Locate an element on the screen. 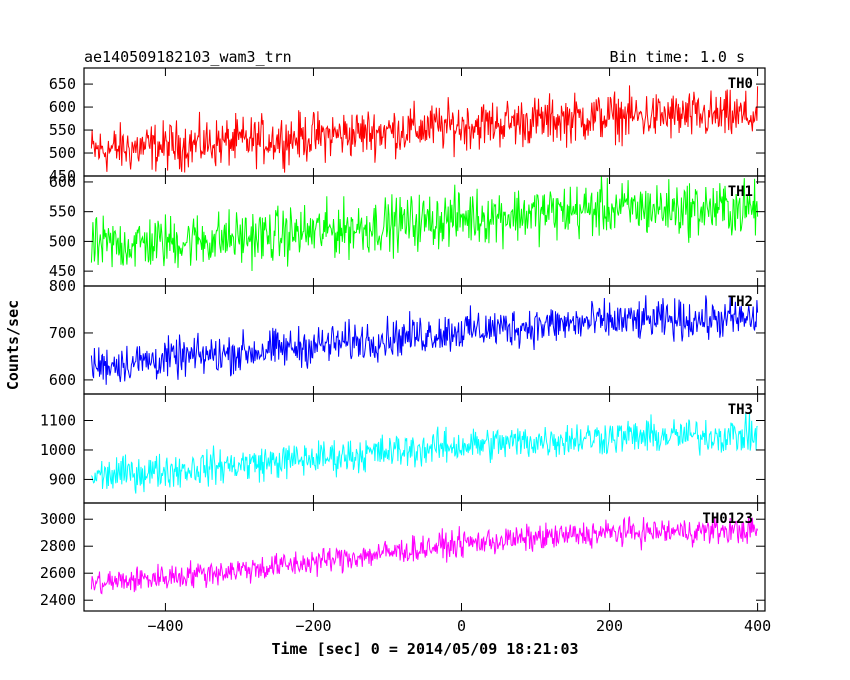 The image size is (850, 680). x-axis: −400 −200 0 200 400 is located at coordinates (459, 626).